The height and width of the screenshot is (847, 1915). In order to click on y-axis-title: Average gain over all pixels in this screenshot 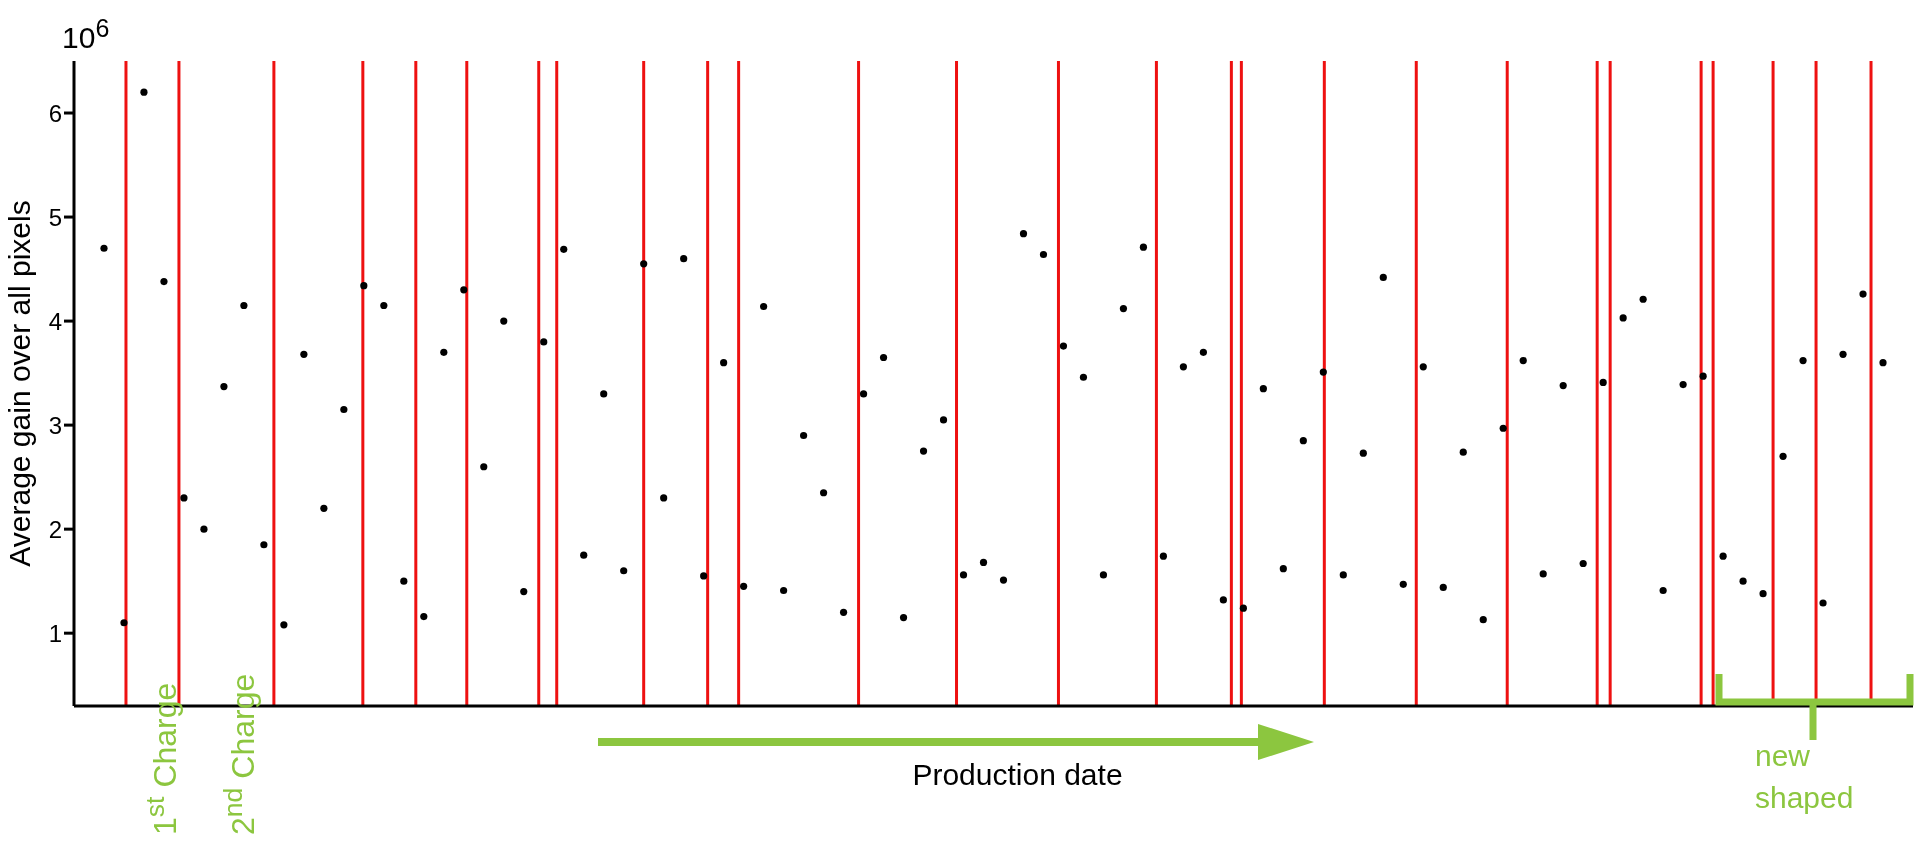, I will do `click(19, 383)`.